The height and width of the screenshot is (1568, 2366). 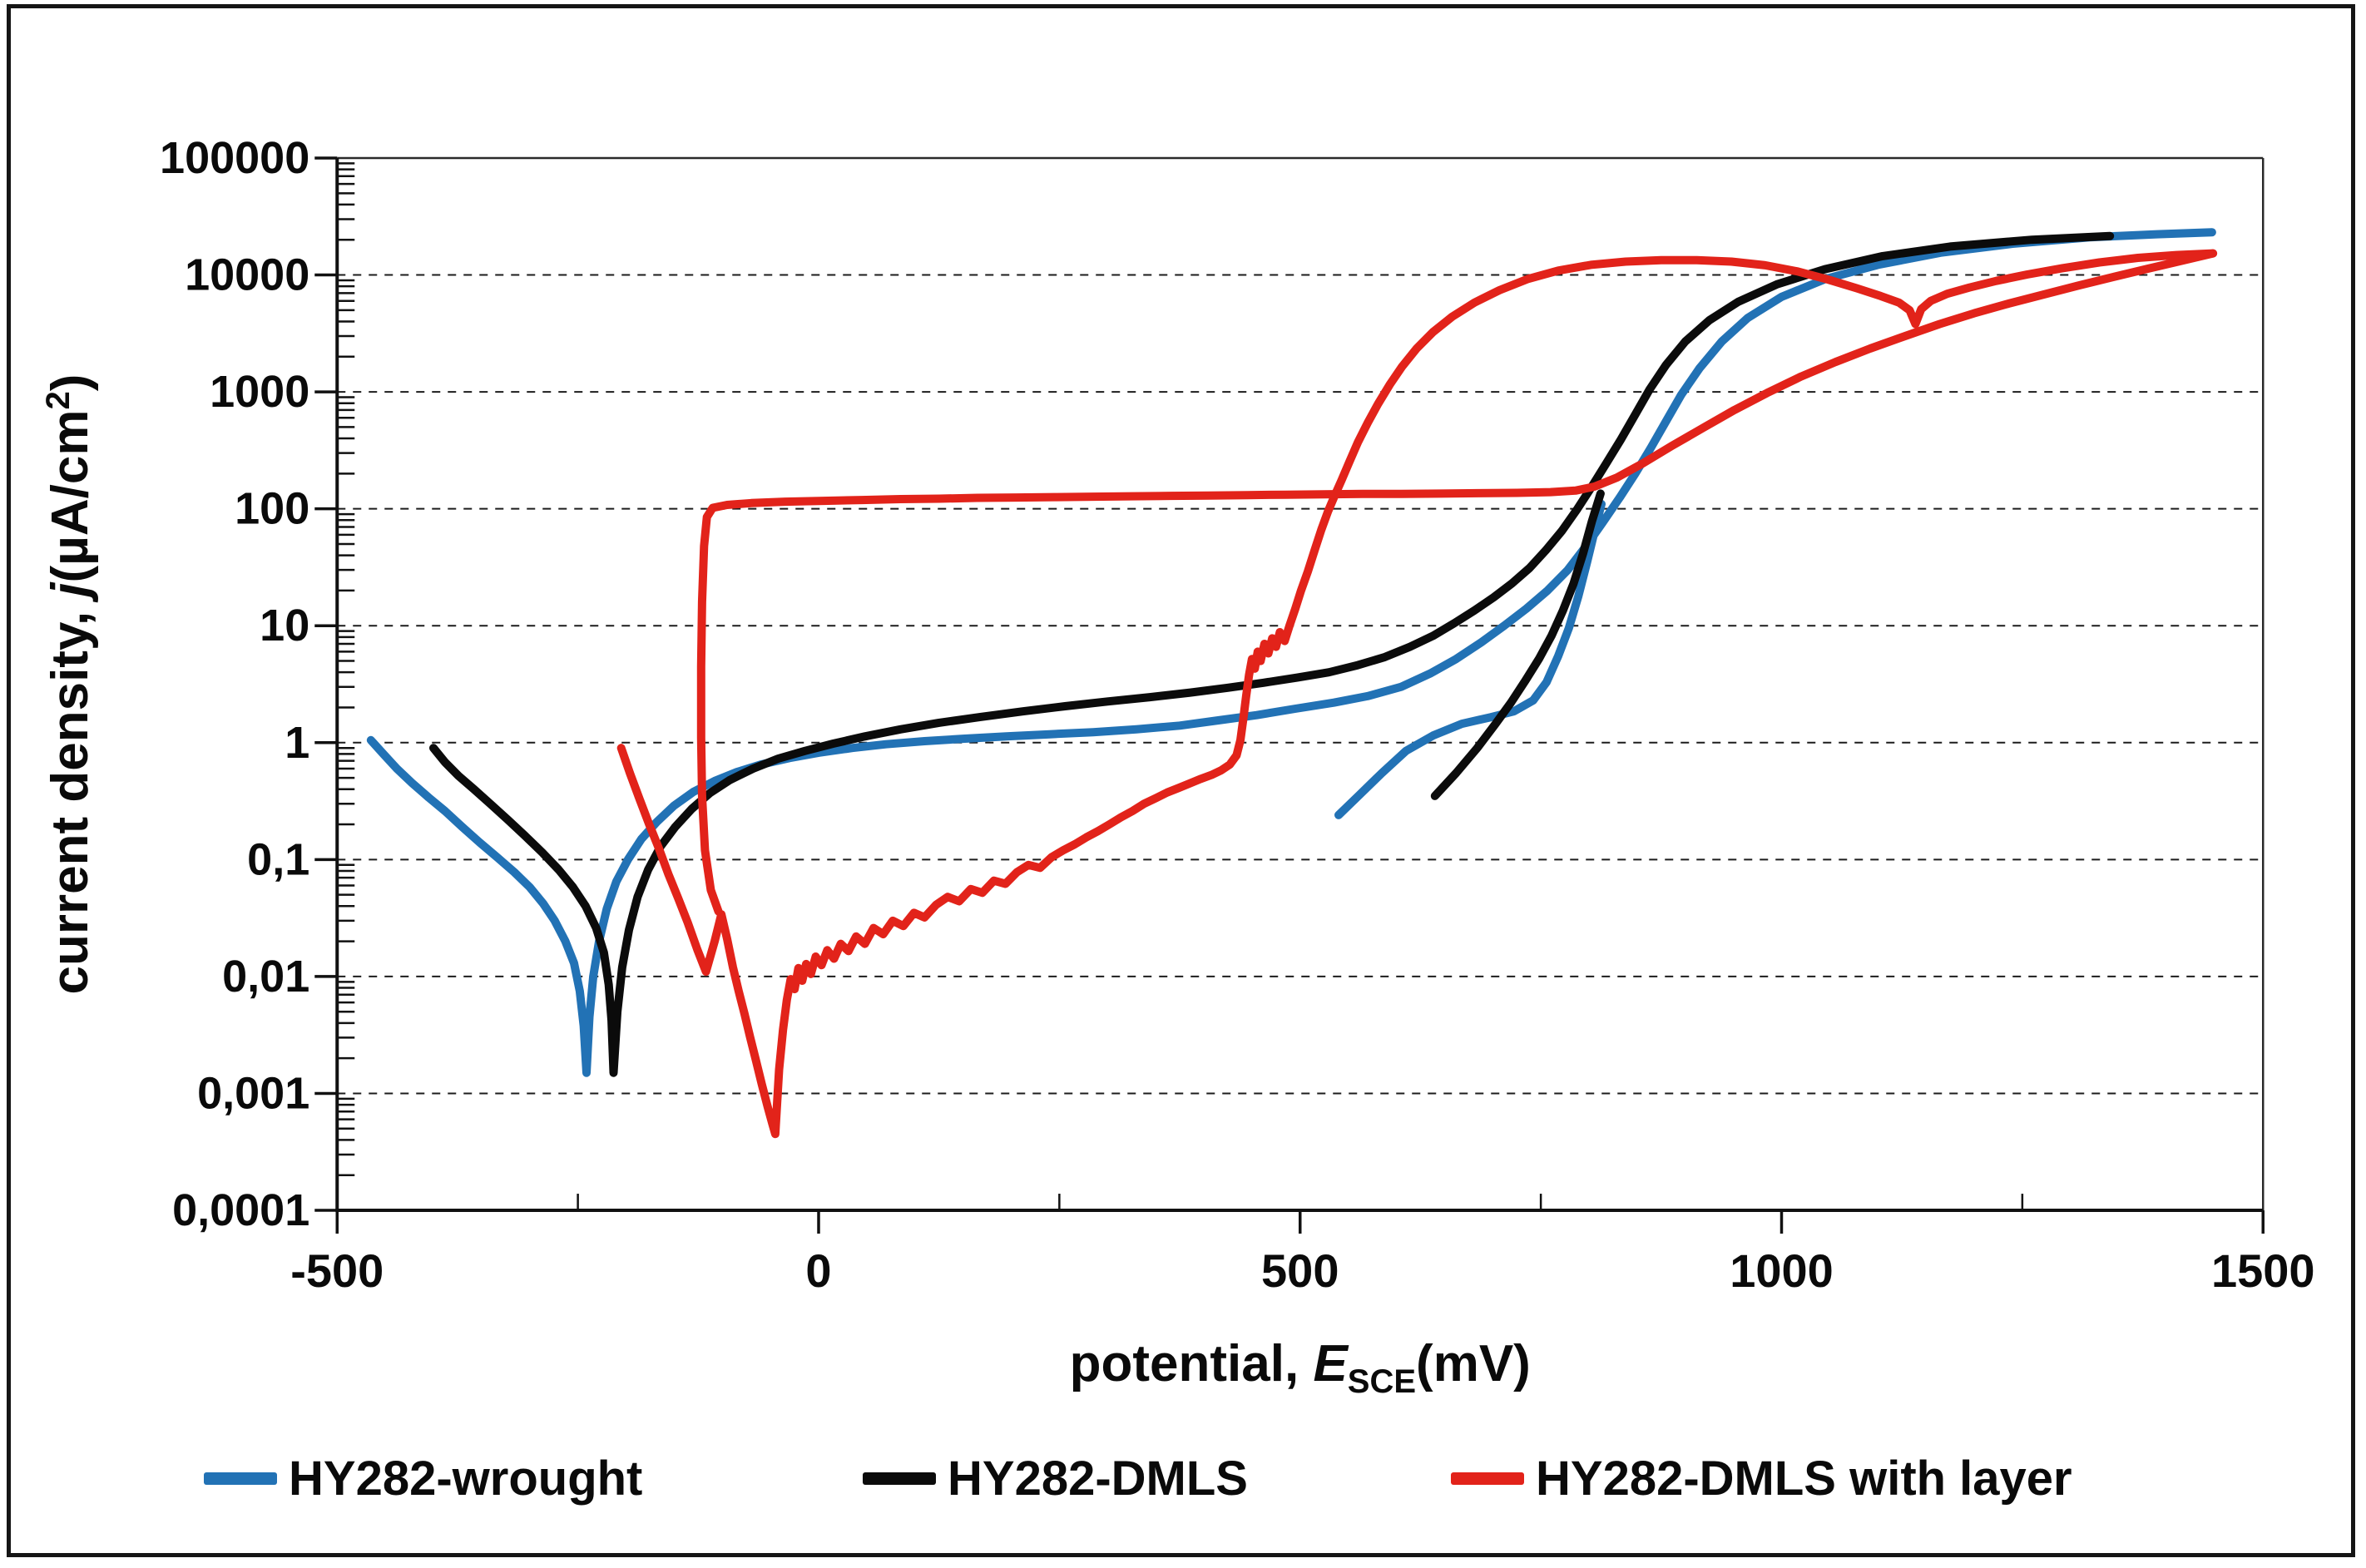 I want to click on legend-label: HY282-DMLS, so click(x=1098, y=1478).